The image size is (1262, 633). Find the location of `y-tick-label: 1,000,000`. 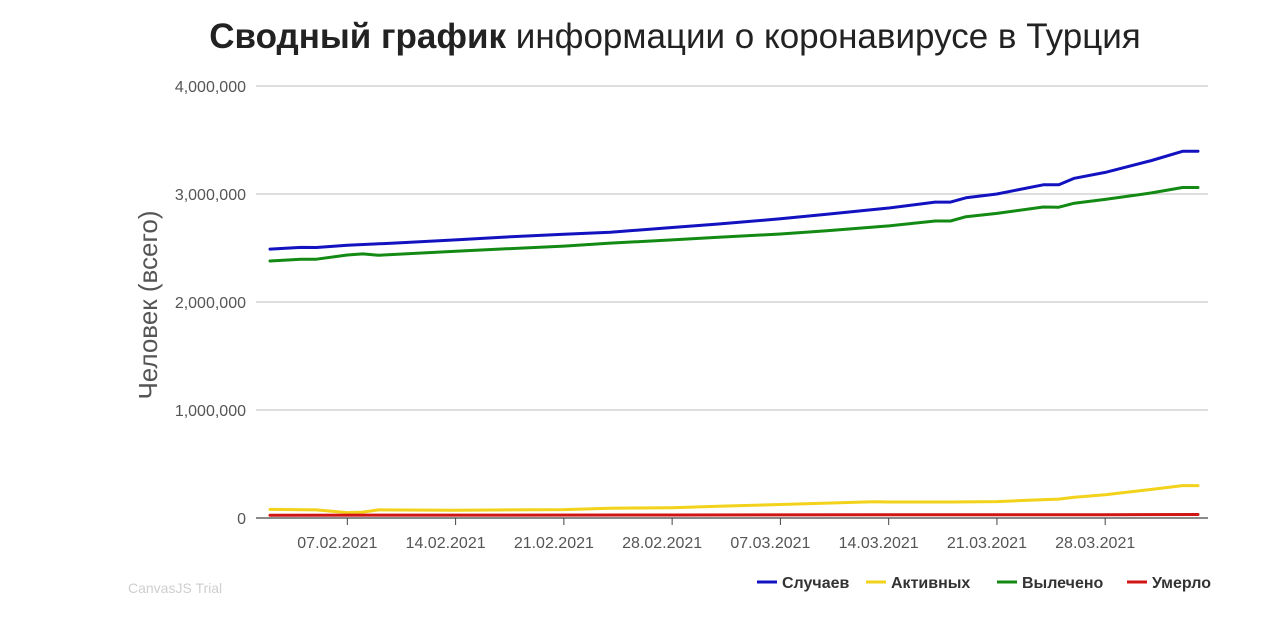

y-tick-label: 1,000,000 is located at coordinates (210, 411).